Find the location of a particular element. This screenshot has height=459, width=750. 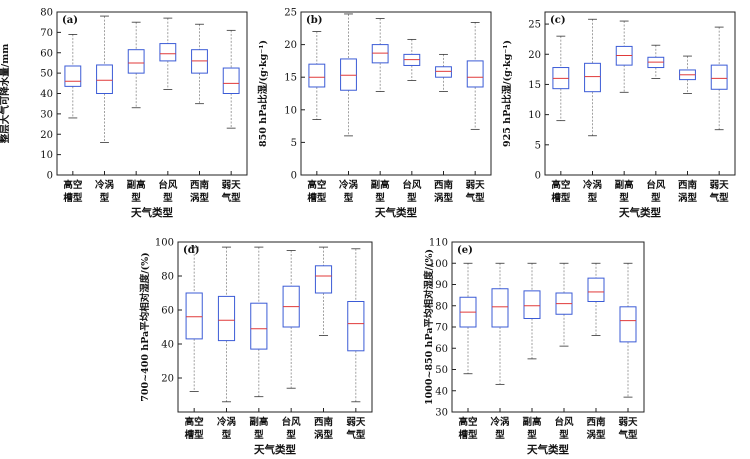

y-tick-label: 60 is located at coordinates (167, 311).